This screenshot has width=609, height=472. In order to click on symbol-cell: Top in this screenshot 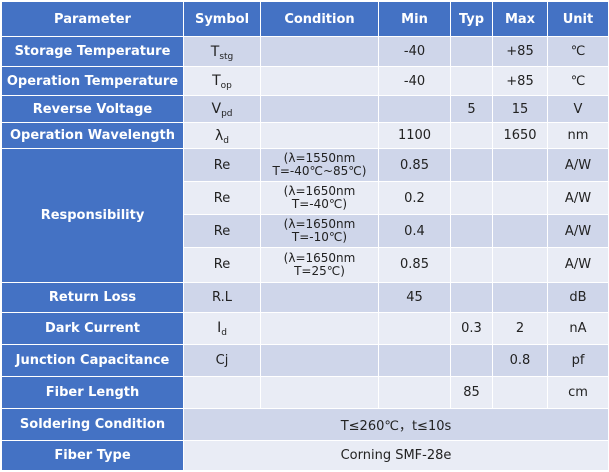, I will do `click(222, 81)`.